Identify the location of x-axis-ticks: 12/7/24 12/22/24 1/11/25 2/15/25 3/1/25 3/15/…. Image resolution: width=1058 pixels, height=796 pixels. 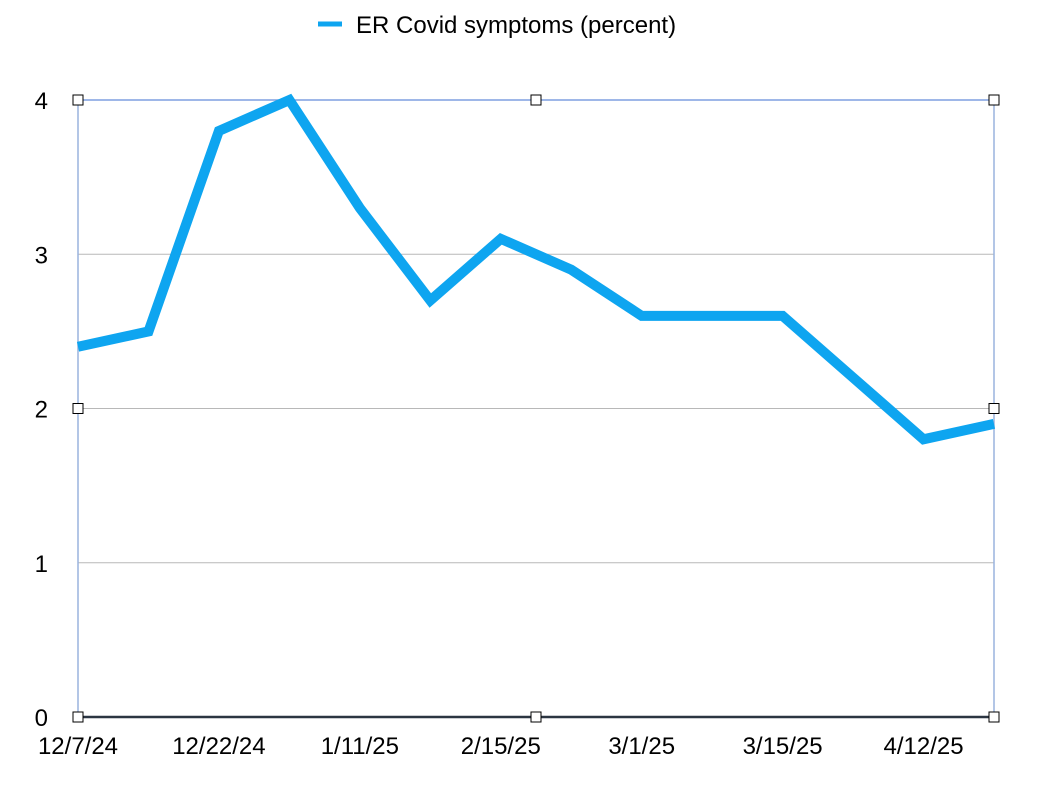
(501, 746).